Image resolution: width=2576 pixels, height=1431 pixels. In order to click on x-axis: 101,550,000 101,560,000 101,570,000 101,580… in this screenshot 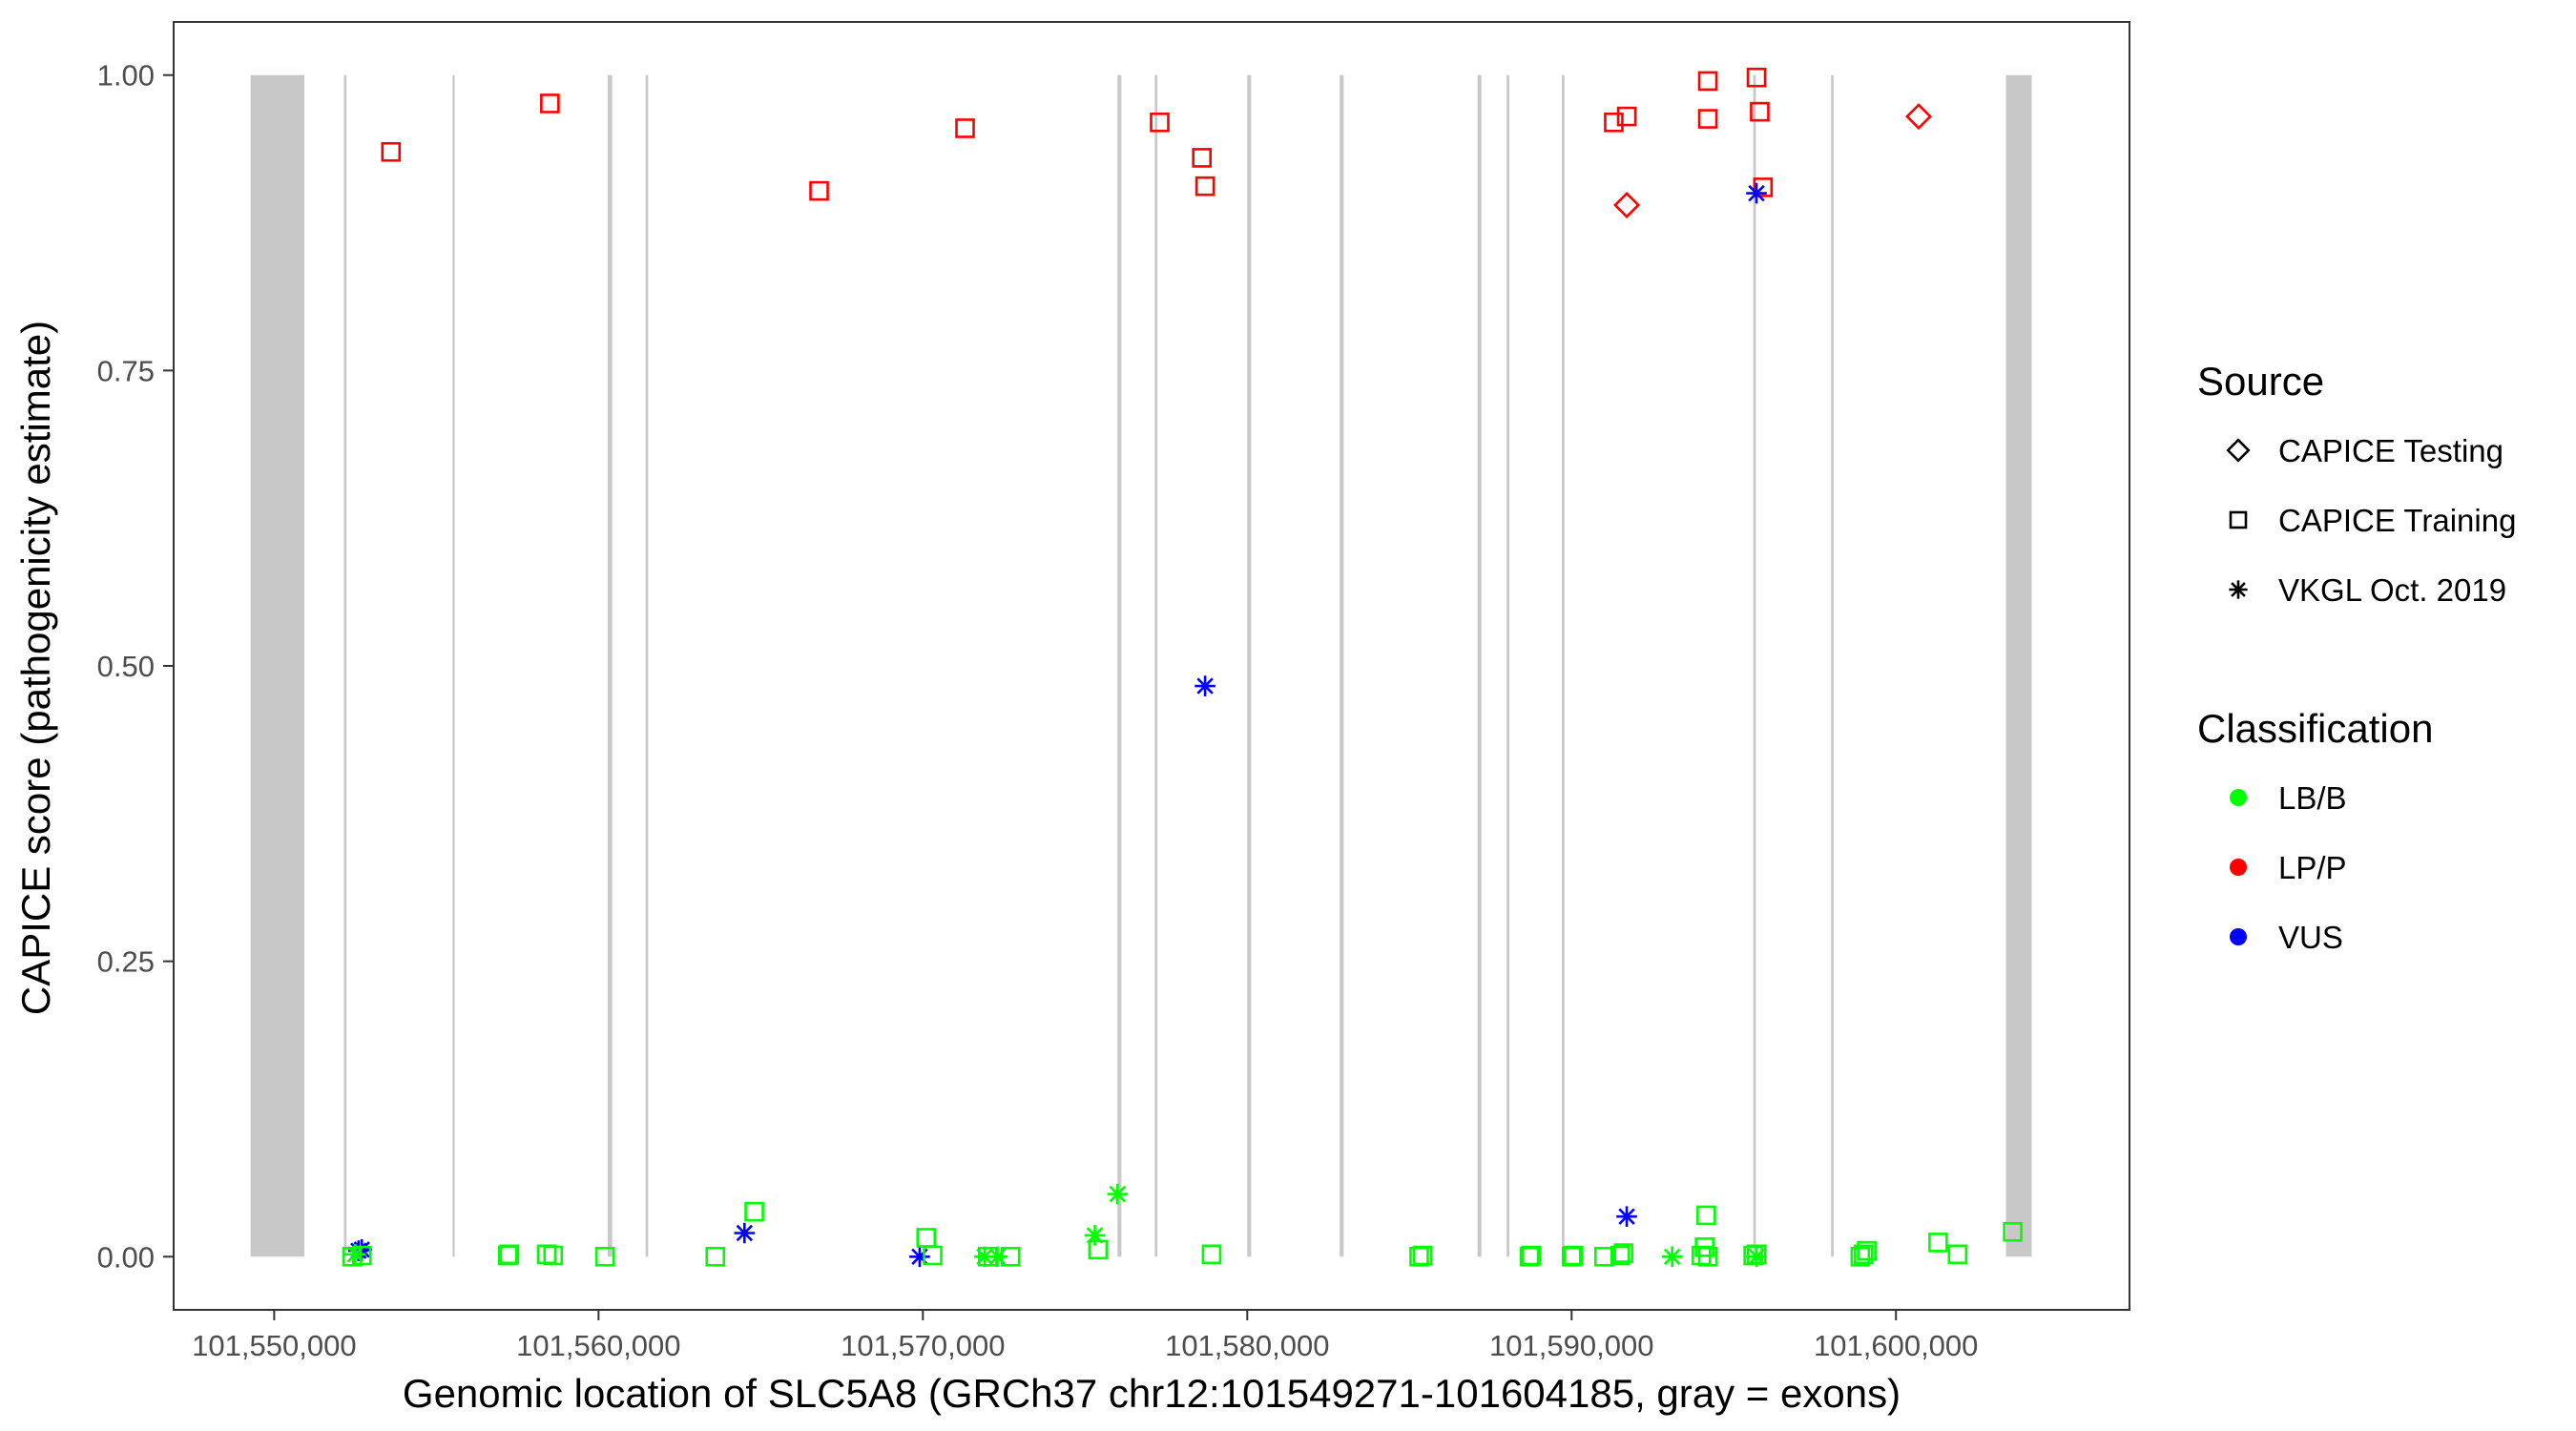, I will do `click(1085, 1336)`.